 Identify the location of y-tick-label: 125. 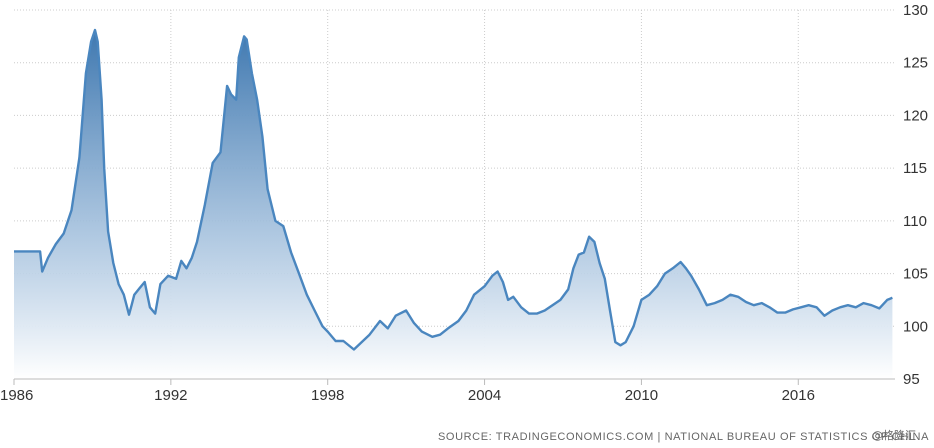
(915, 63).